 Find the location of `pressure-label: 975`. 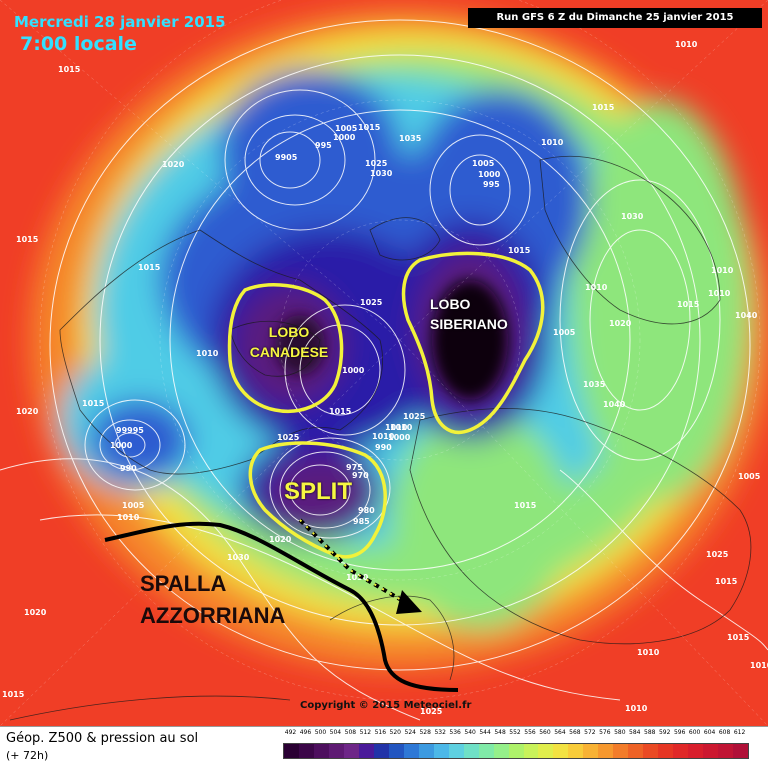

pressure-label: 975 is located at coordinates (354, 467).